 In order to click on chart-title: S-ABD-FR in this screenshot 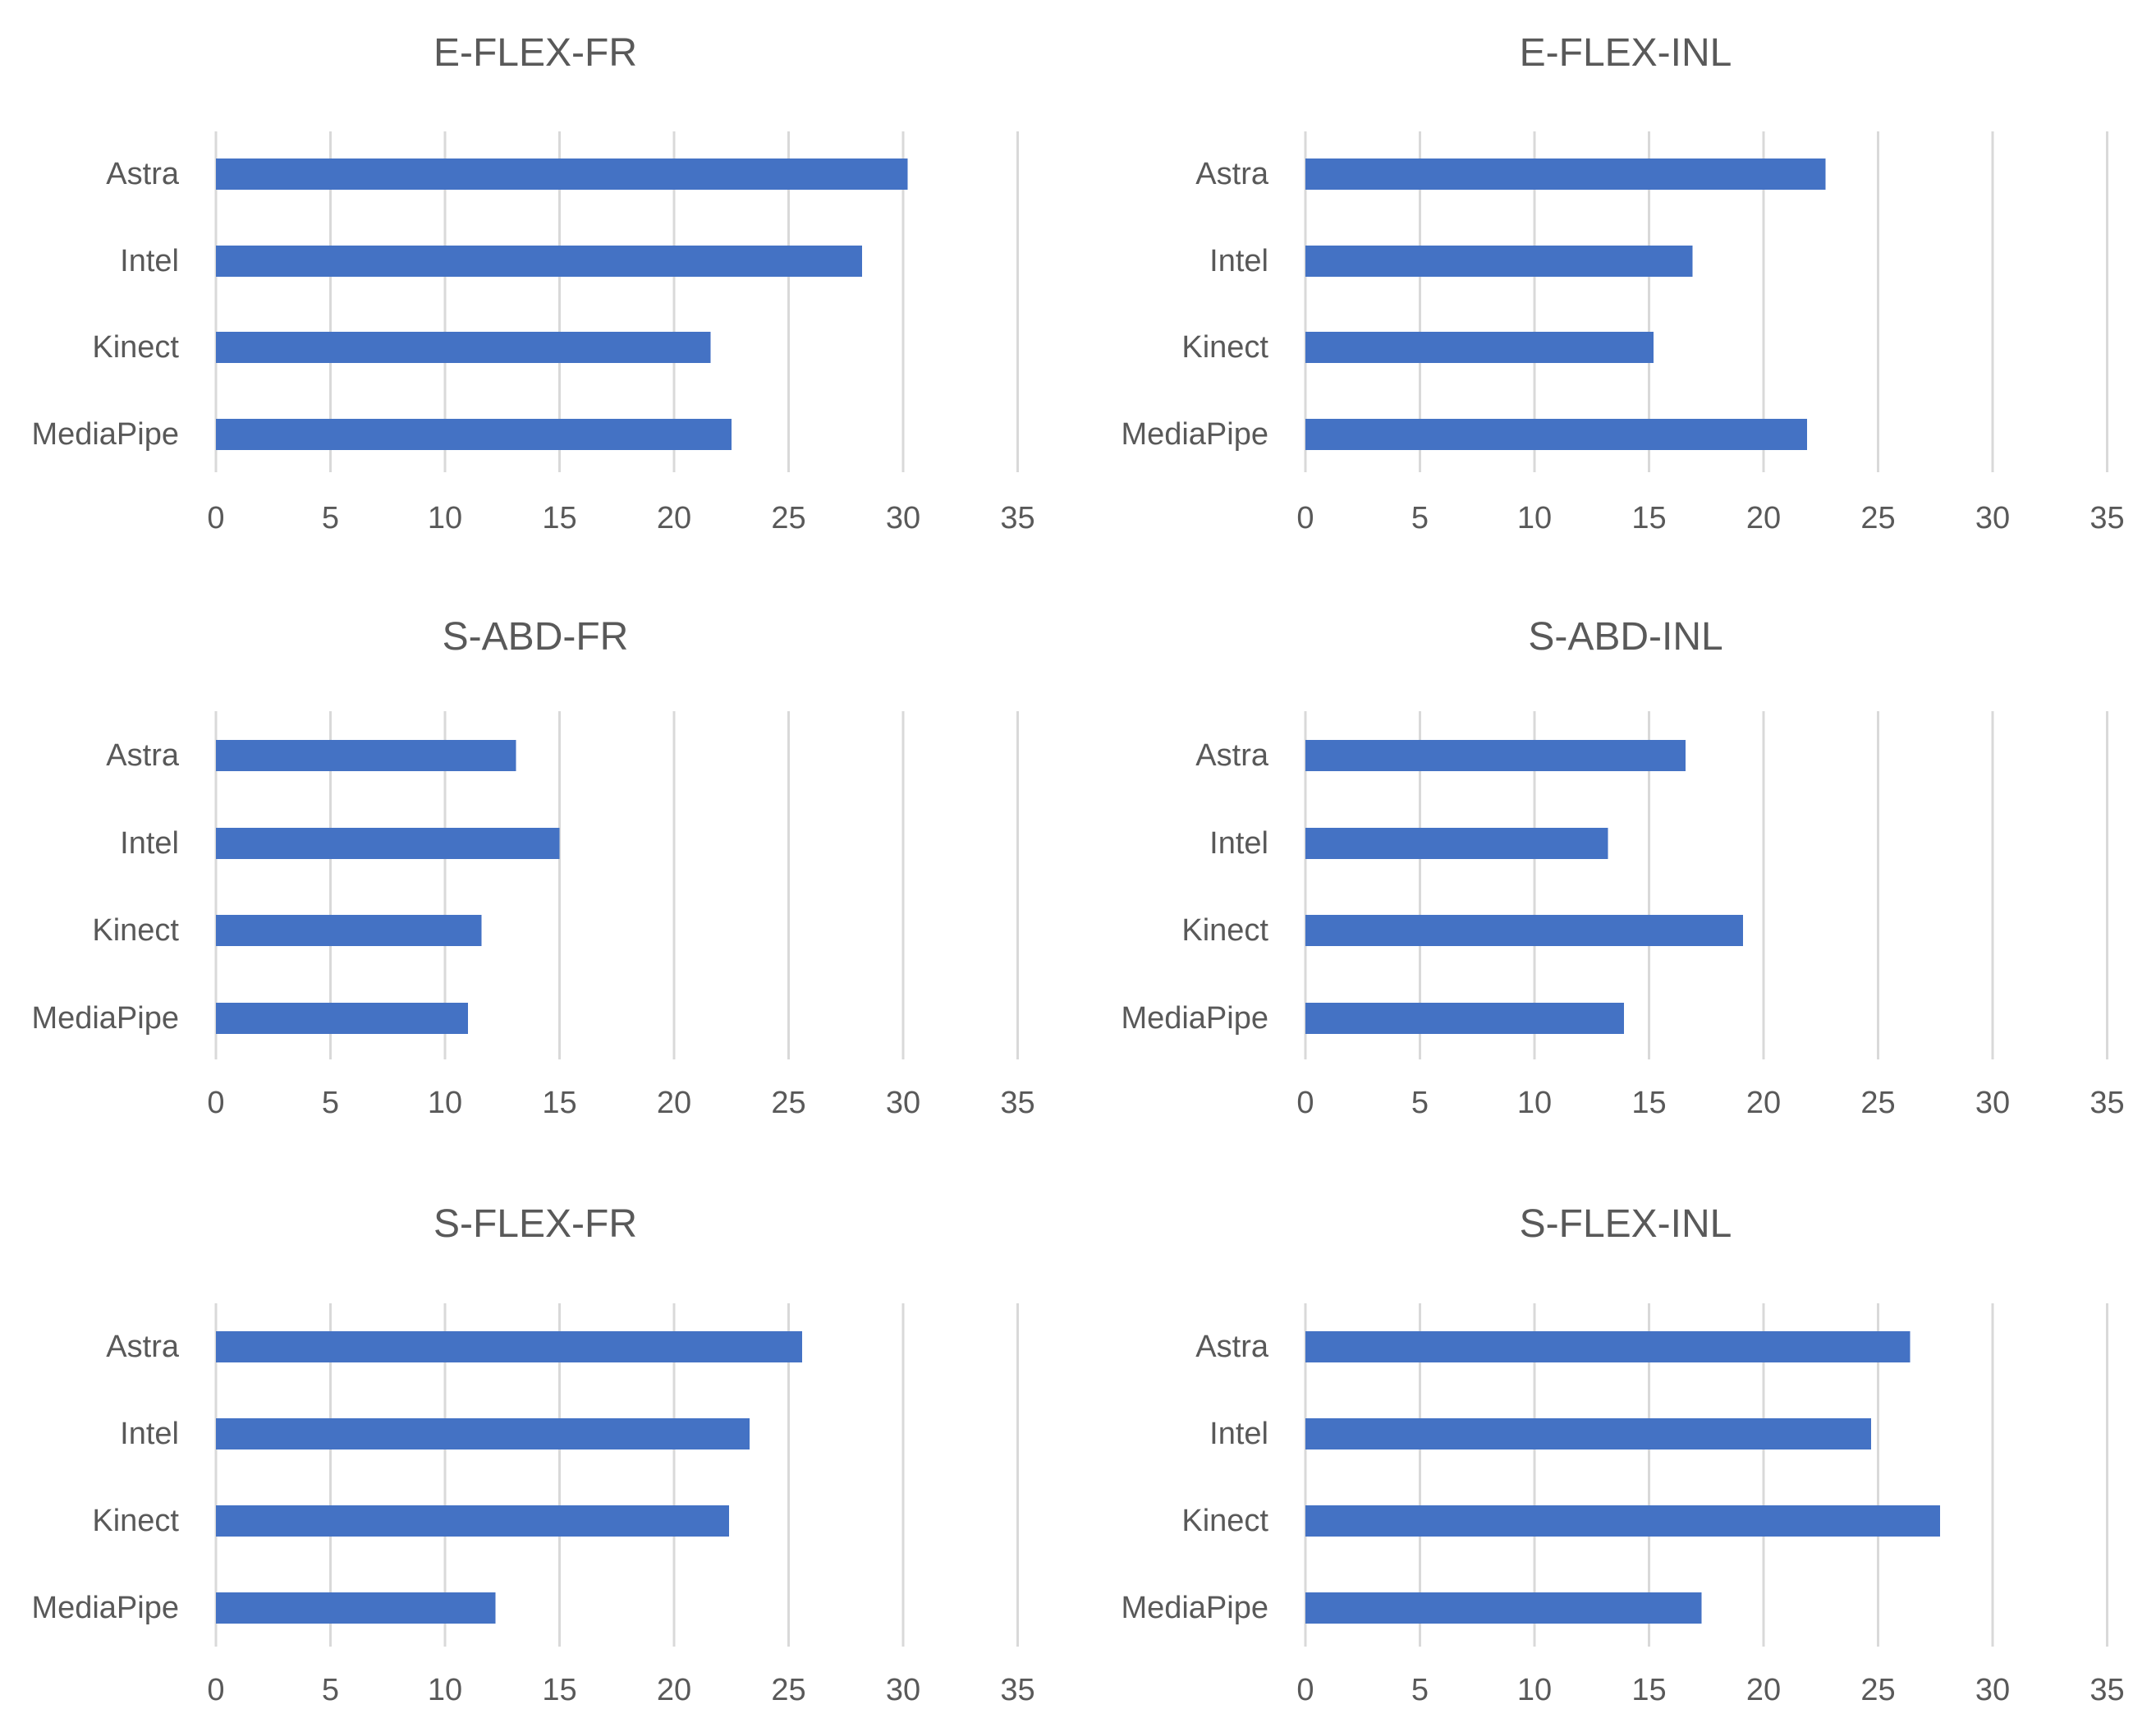, I will do `click(536, 637)`.